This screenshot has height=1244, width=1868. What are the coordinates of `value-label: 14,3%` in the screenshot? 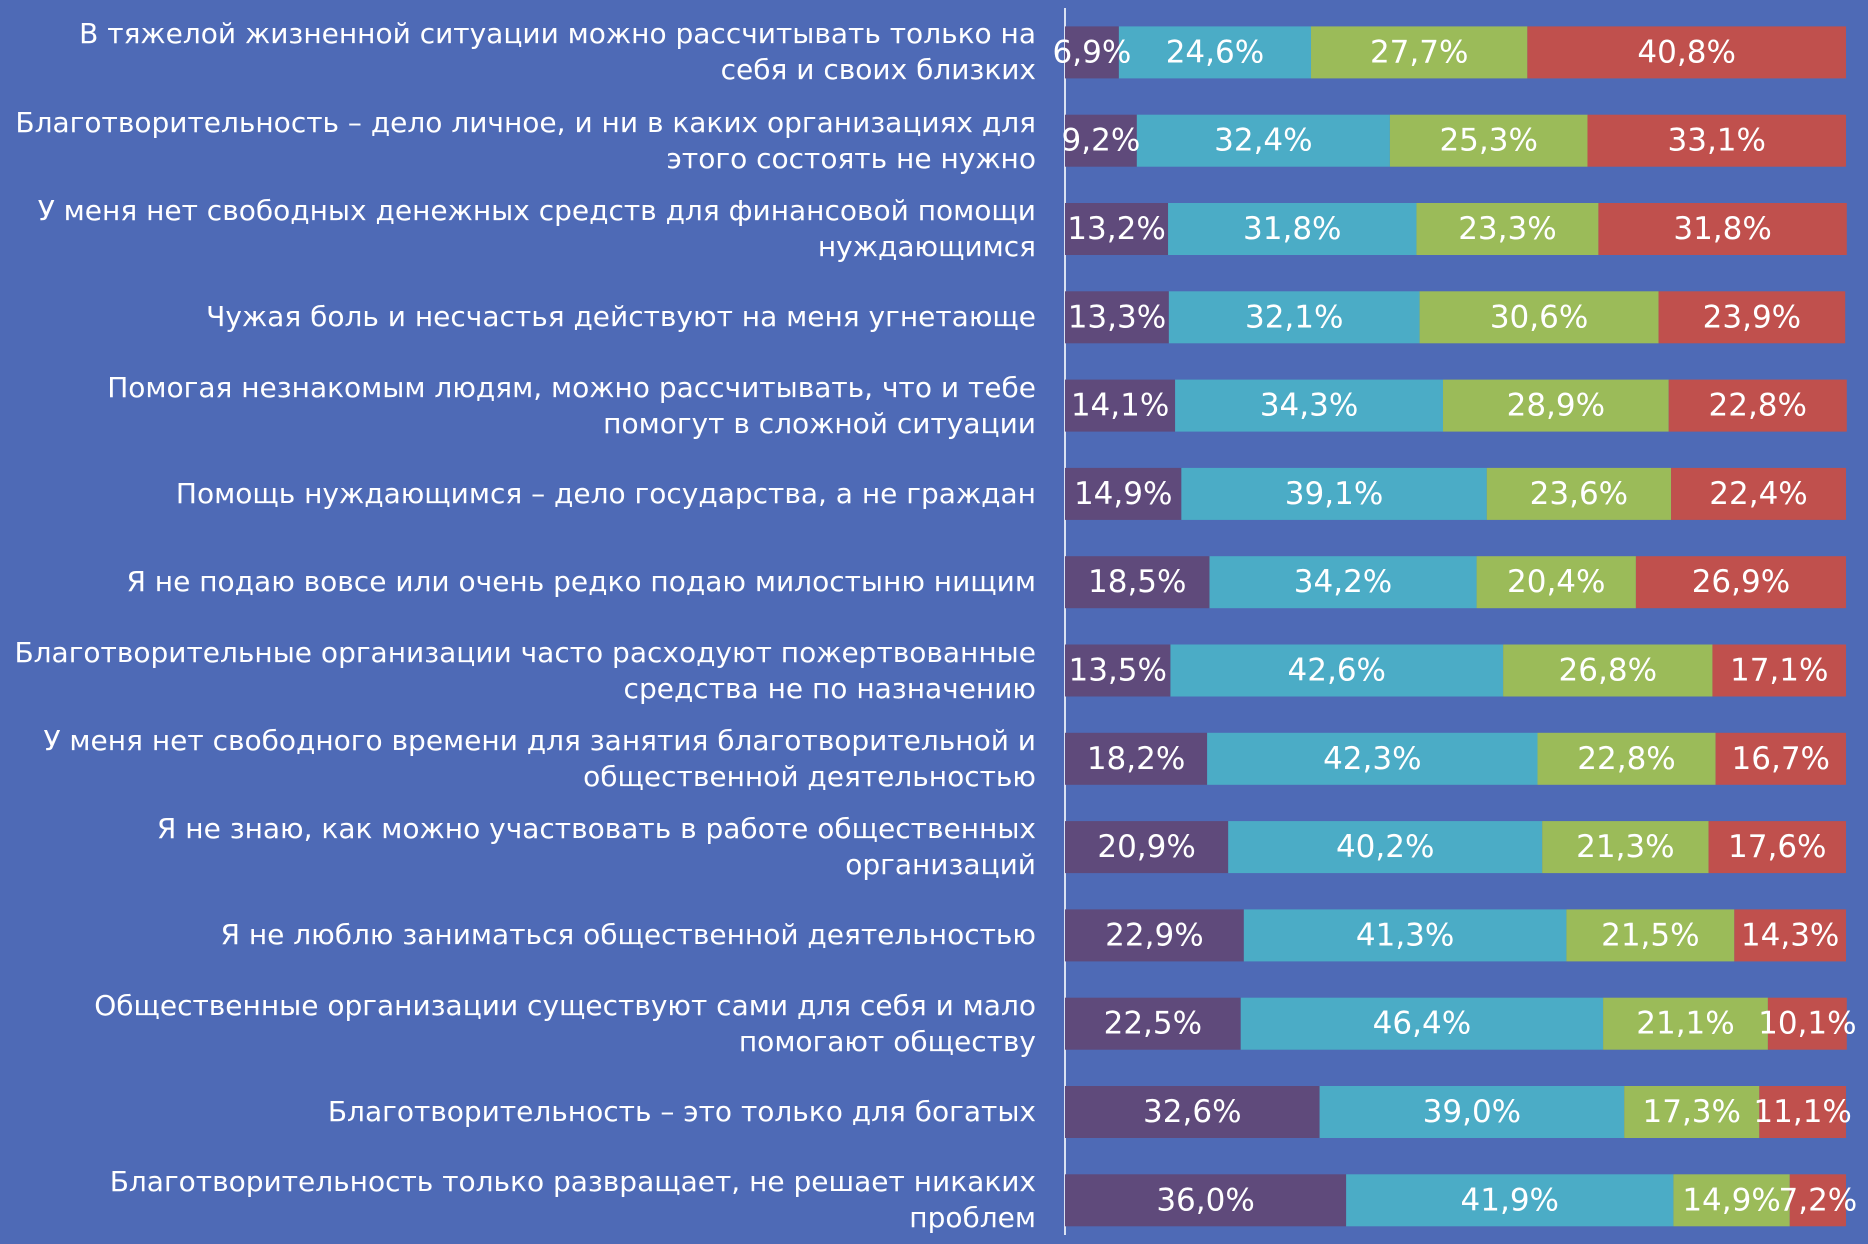 It's located at (1790, 935).